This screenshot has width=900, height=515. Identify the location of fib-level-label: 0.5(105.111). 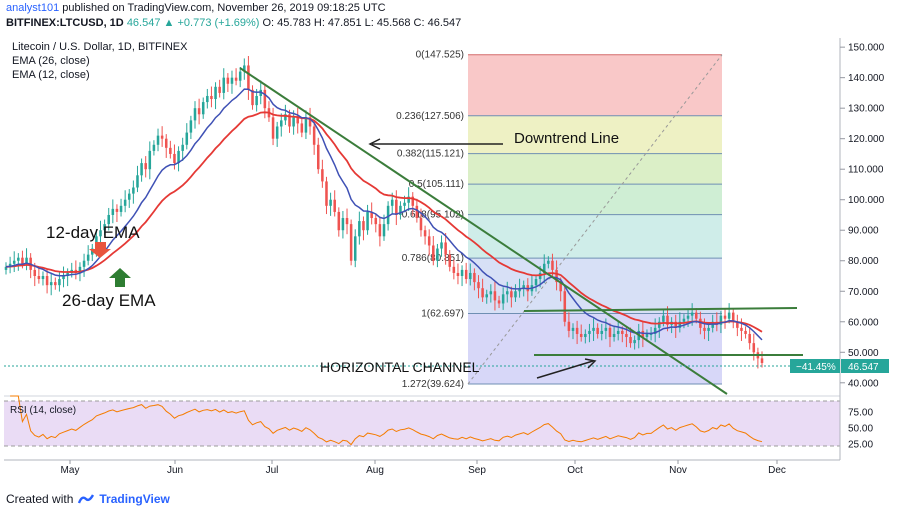
(436, 184).